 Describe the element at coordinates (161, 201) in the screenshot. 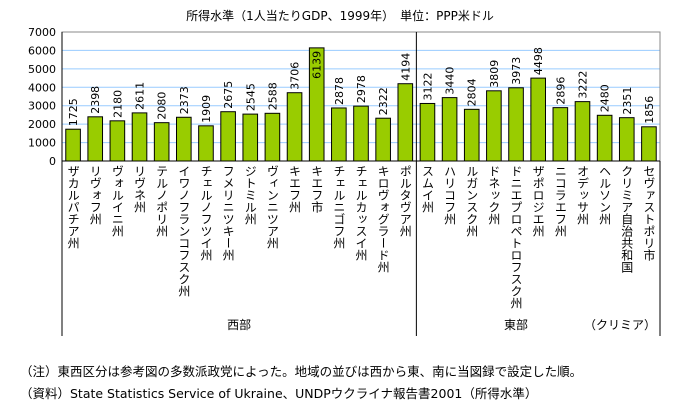

I see `x-tick-label: テルノポリ州` at that location.